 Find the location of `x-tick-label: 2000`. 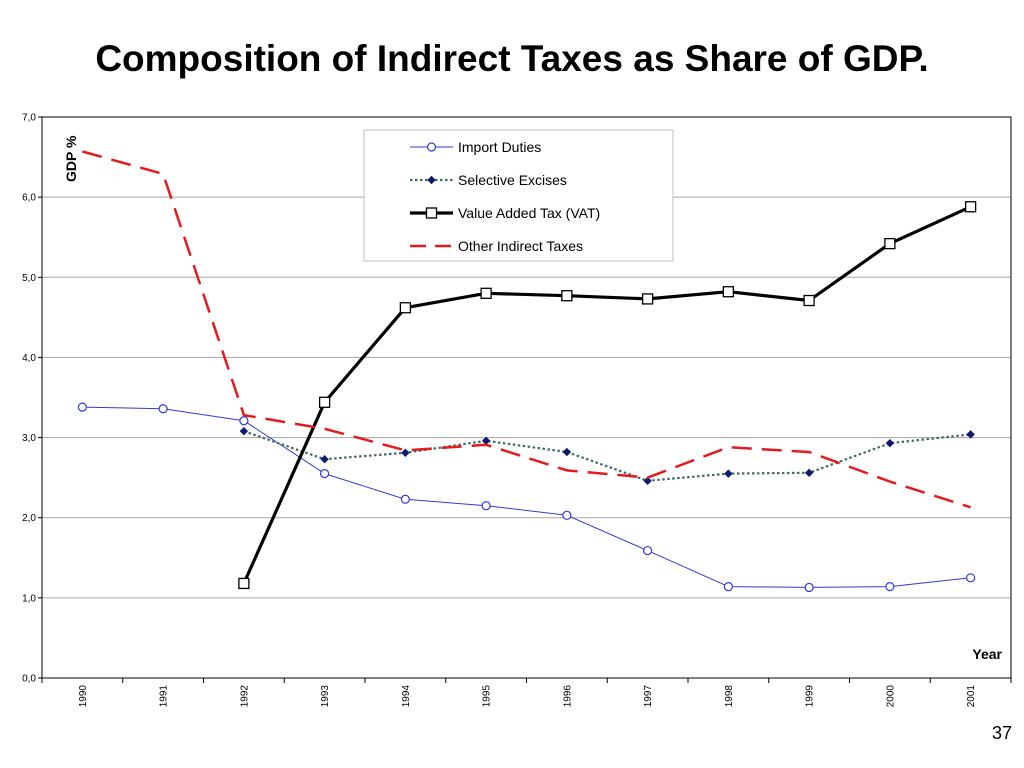

x-tick-label: 2000 is located at coordinates (890, 696).